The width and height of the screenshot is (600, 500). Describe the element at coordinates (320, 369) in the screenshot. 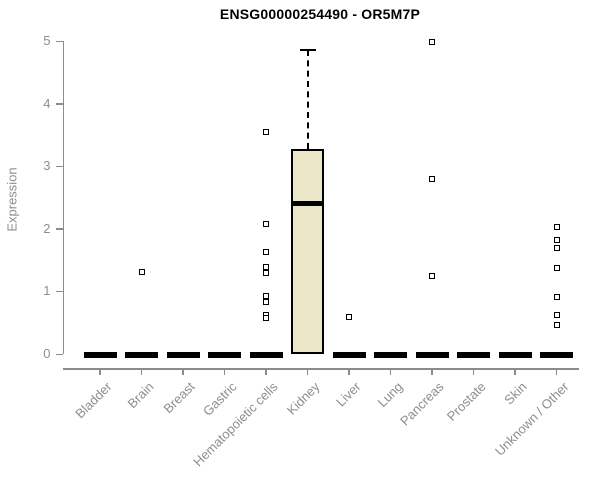

I see `x-axis-line` at that location.